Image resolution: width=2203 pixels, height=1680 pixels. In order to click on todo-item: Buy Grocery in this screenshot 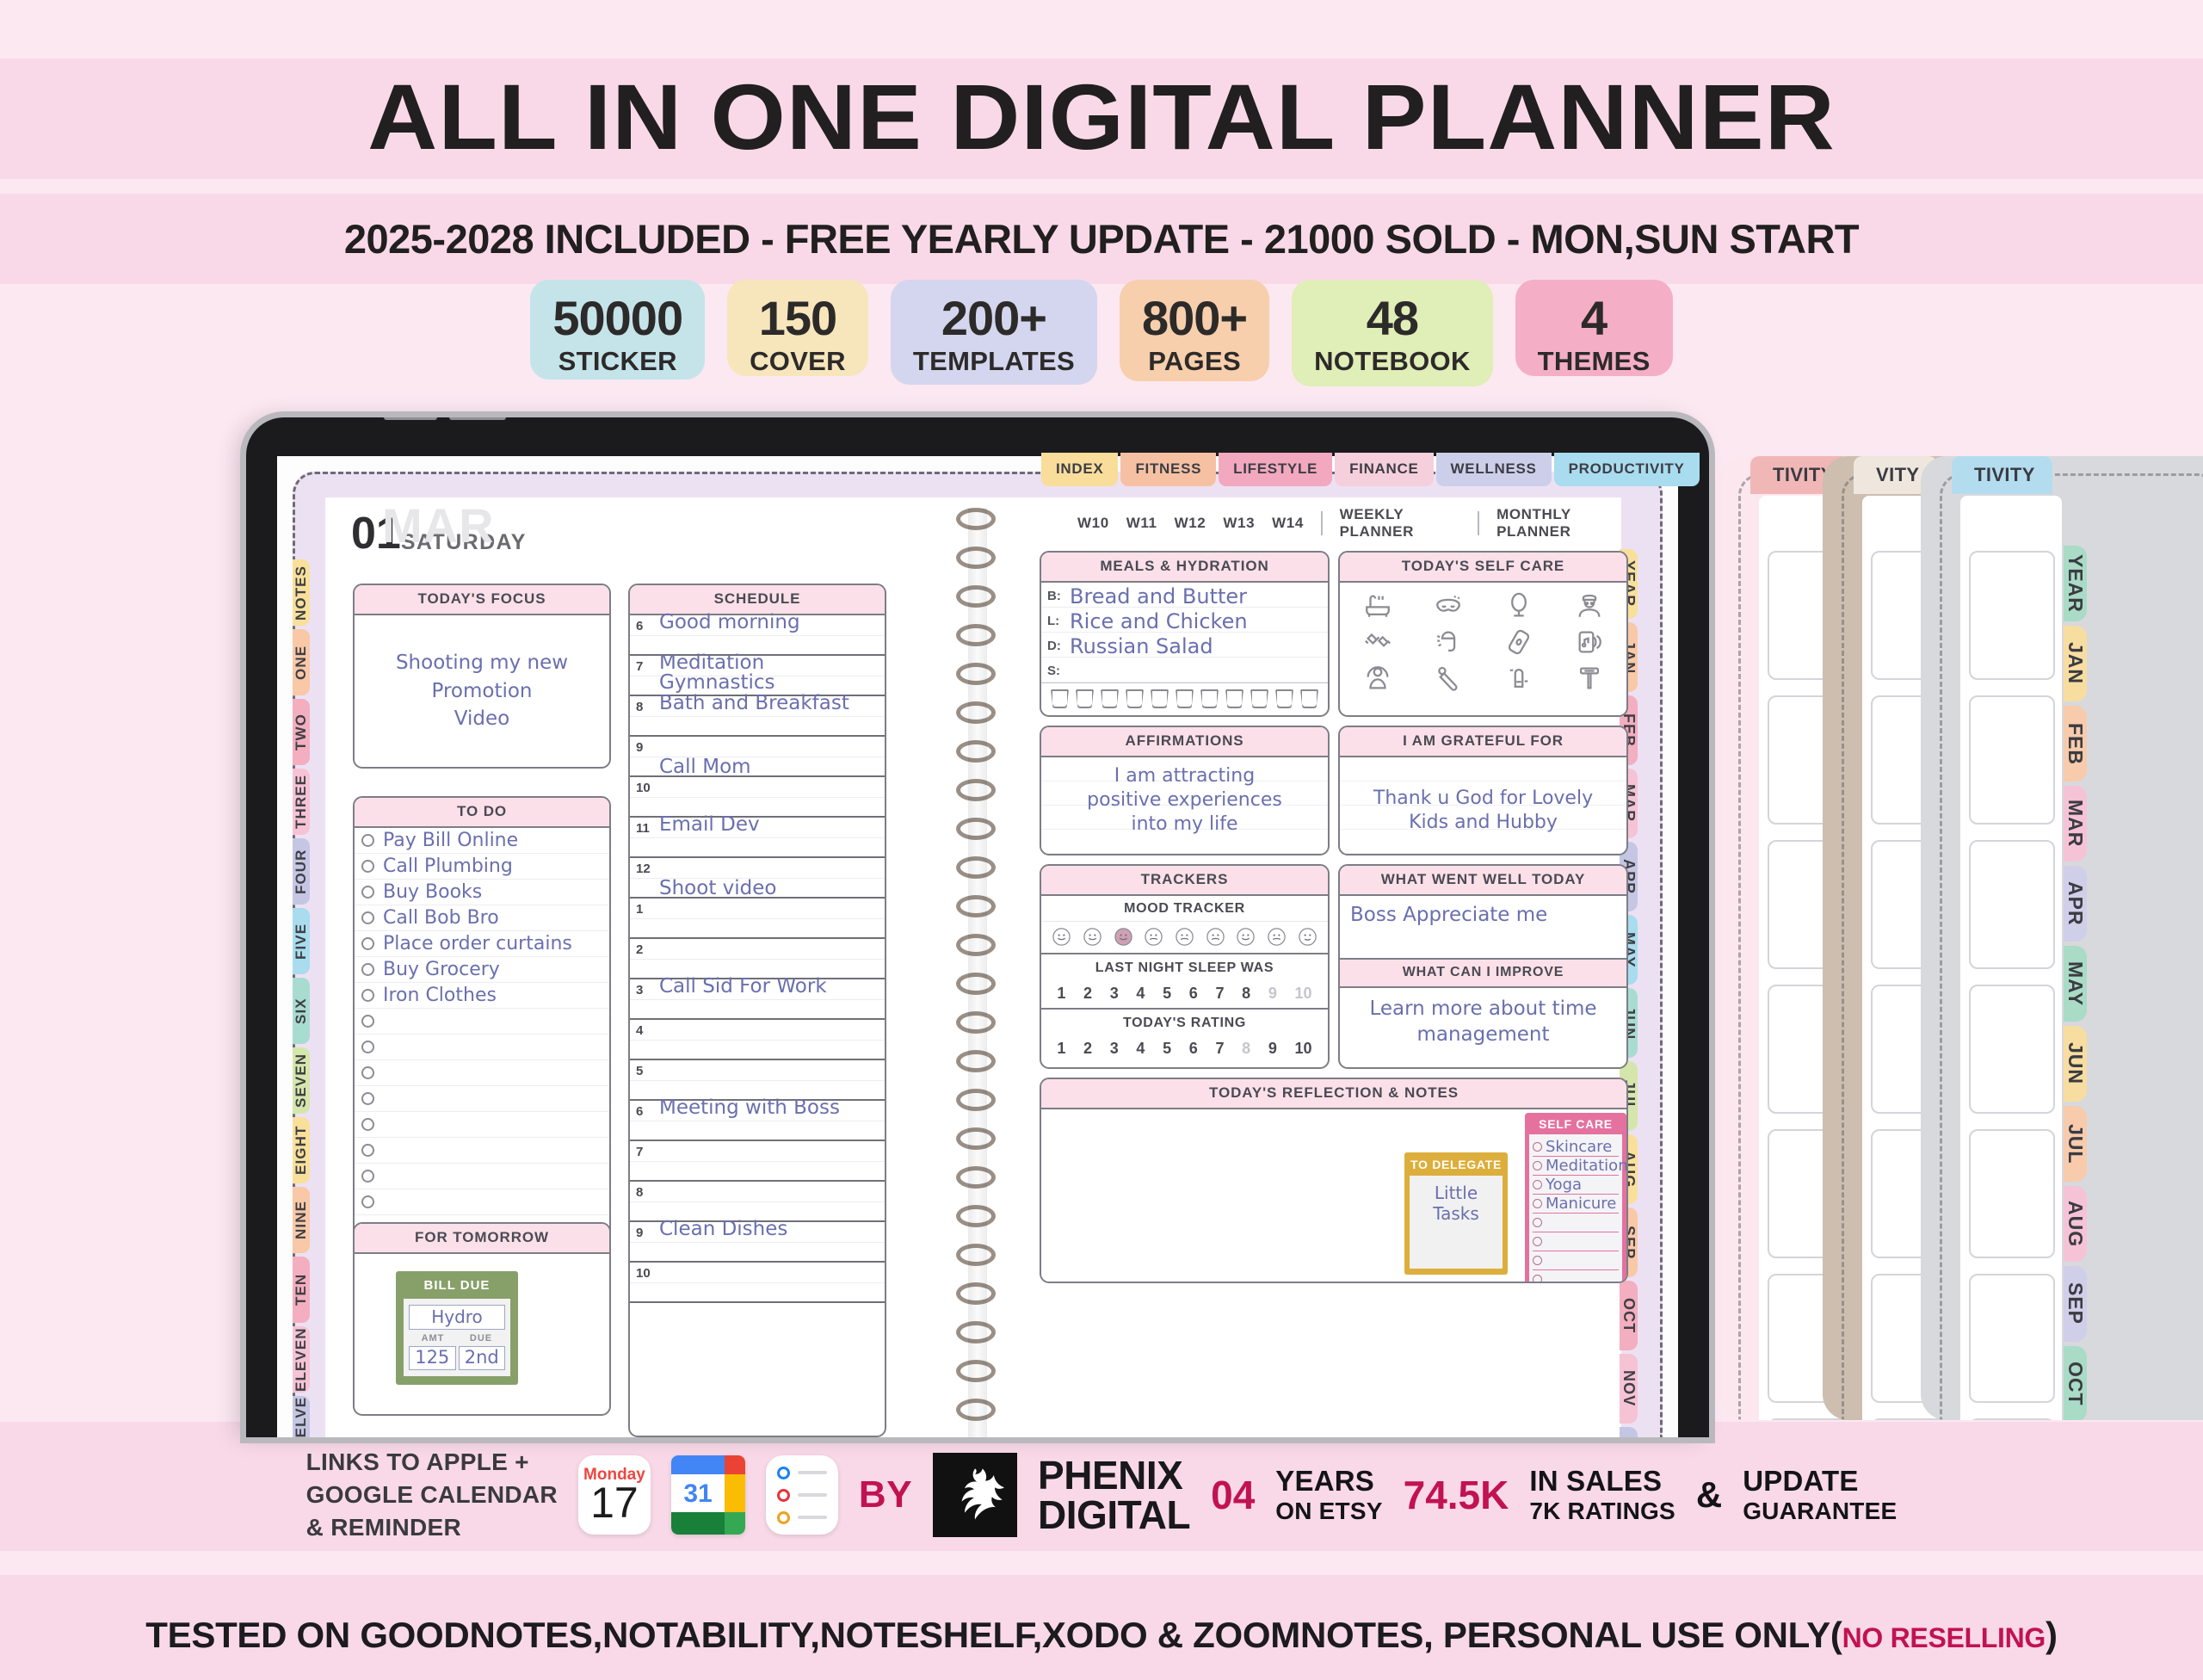, I will do `click(482, 970)`.